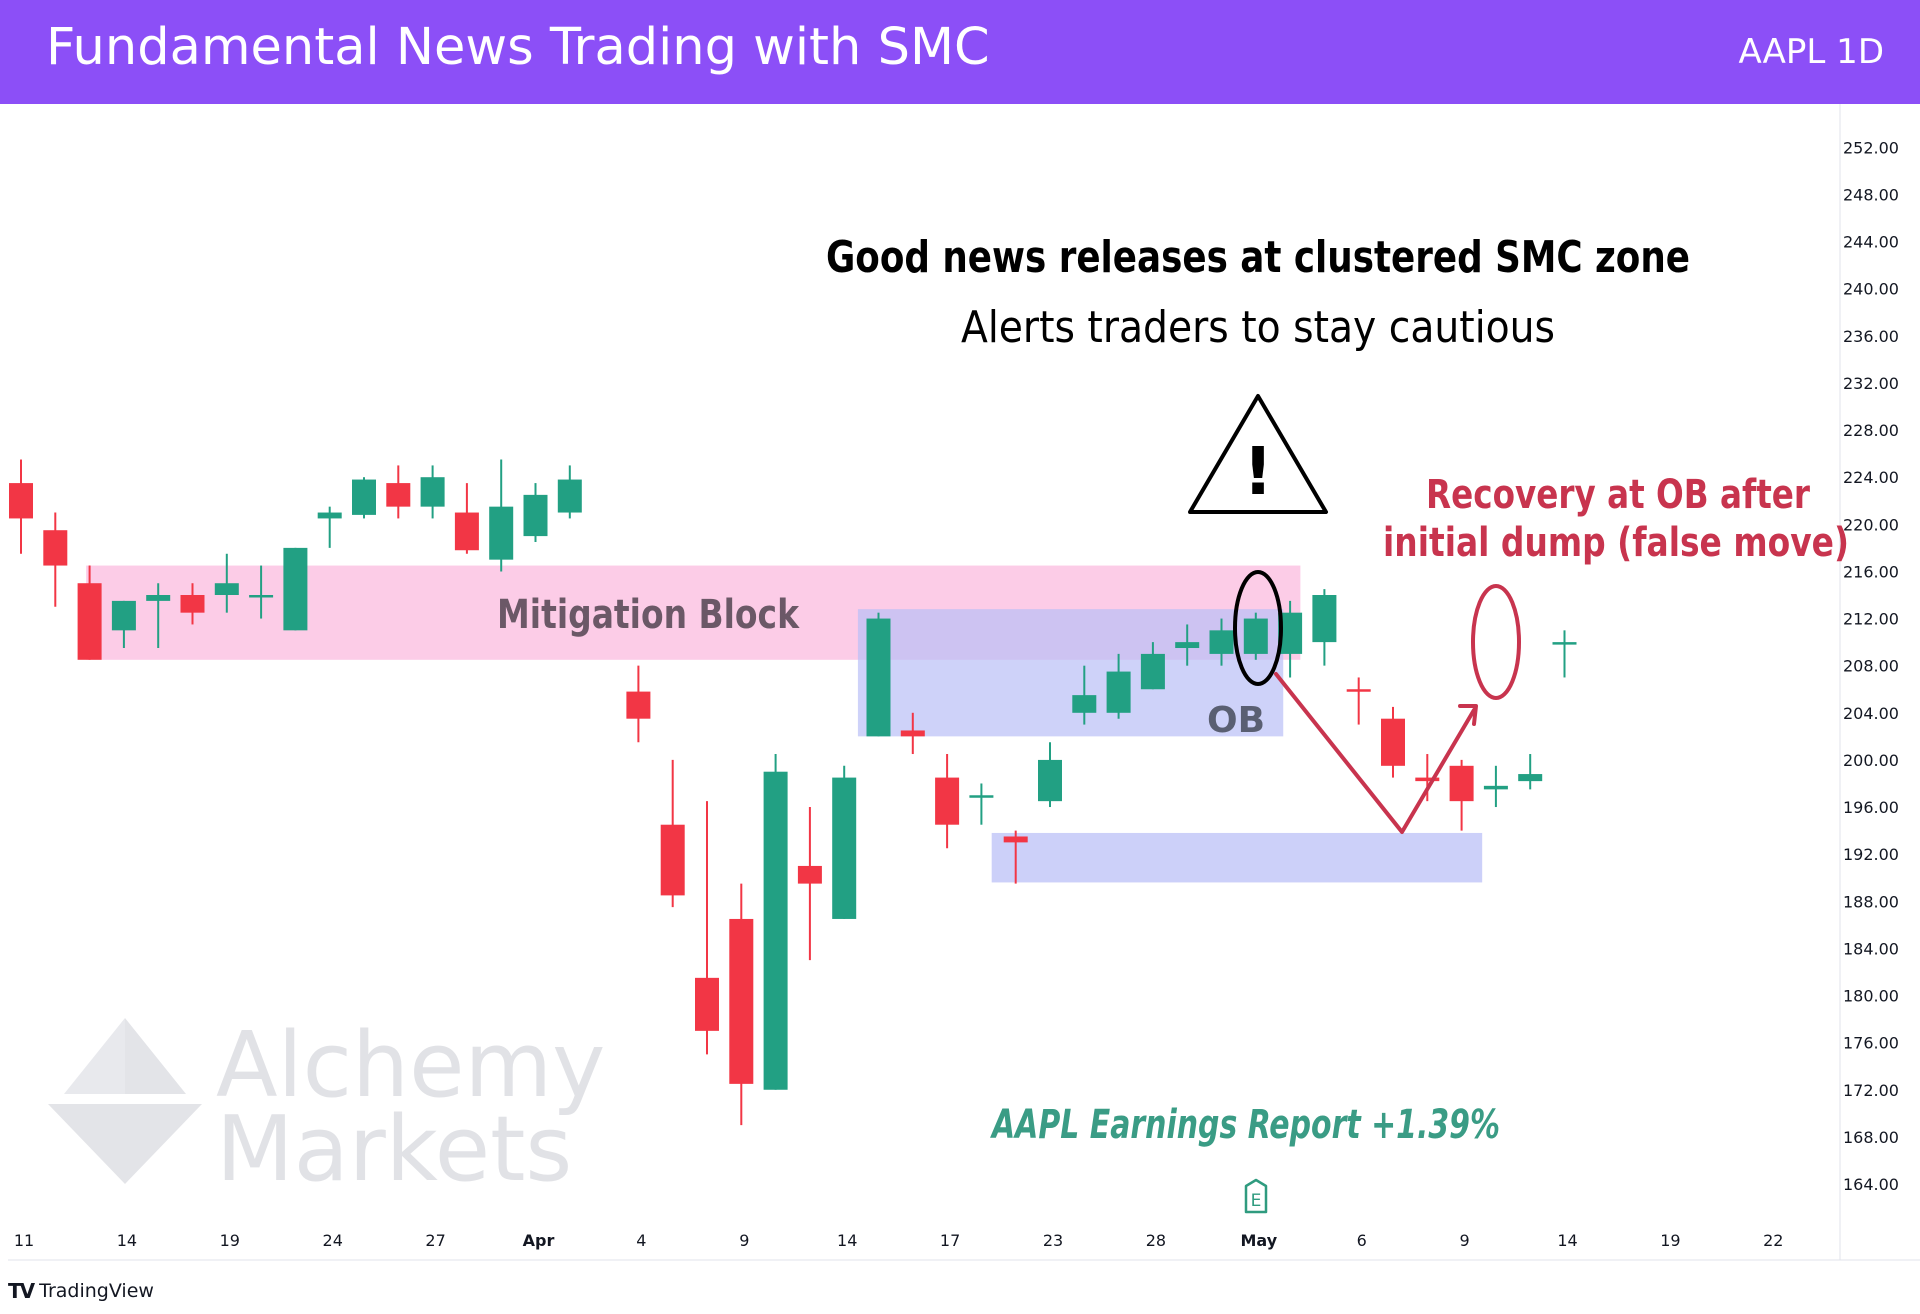  What do you see at coordinates (1871, 147) in the screenshot?
I see `price-tick-label: 252.00` at bounding box center [1871, 147].